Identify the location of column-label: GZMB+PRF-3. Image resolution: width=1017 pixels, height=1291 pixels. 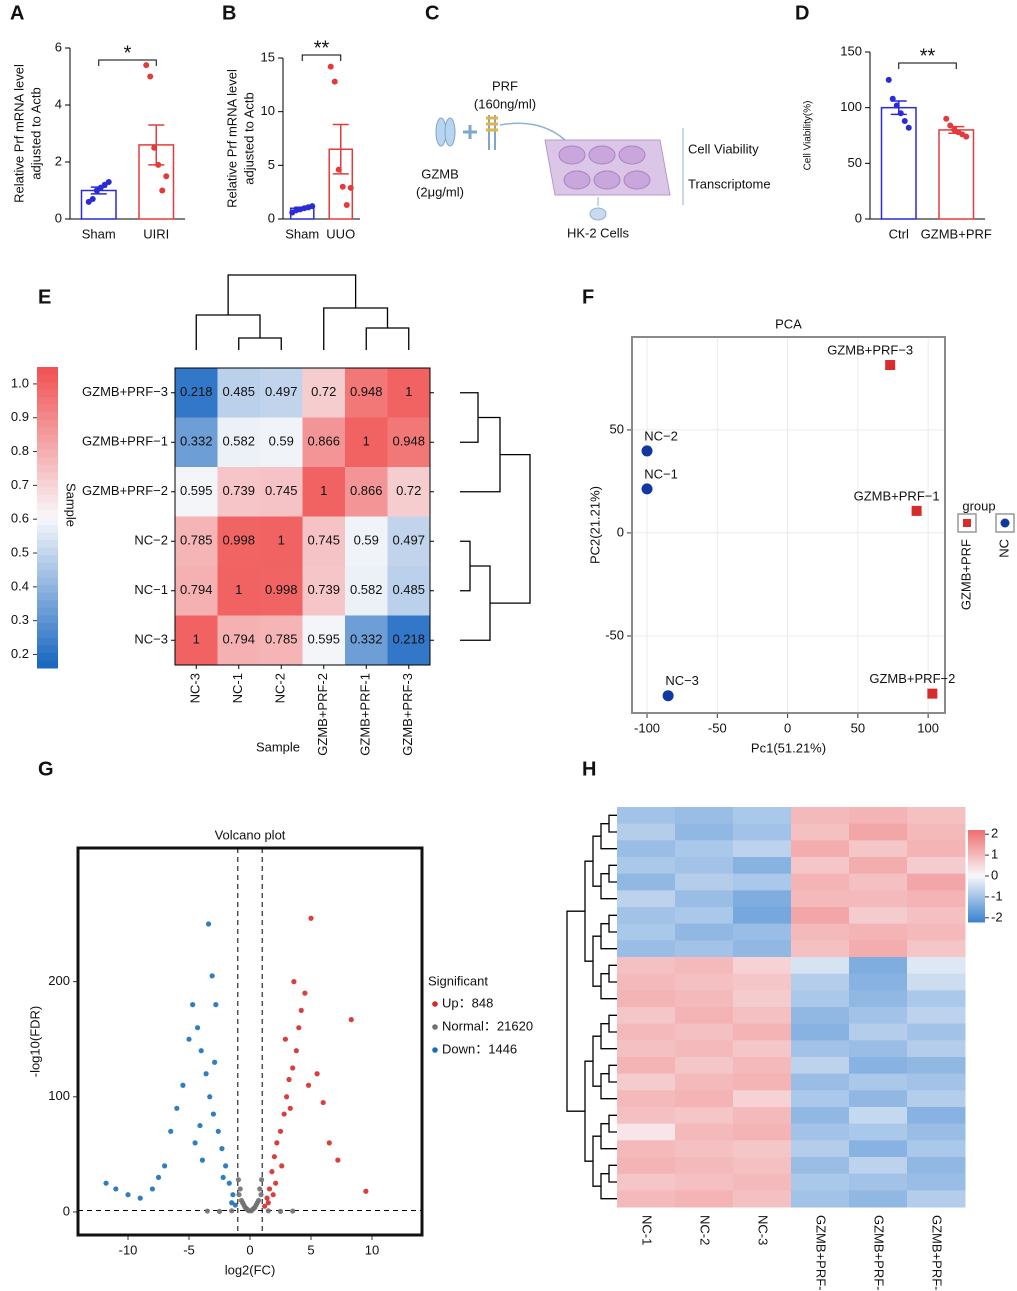
(407, 714).